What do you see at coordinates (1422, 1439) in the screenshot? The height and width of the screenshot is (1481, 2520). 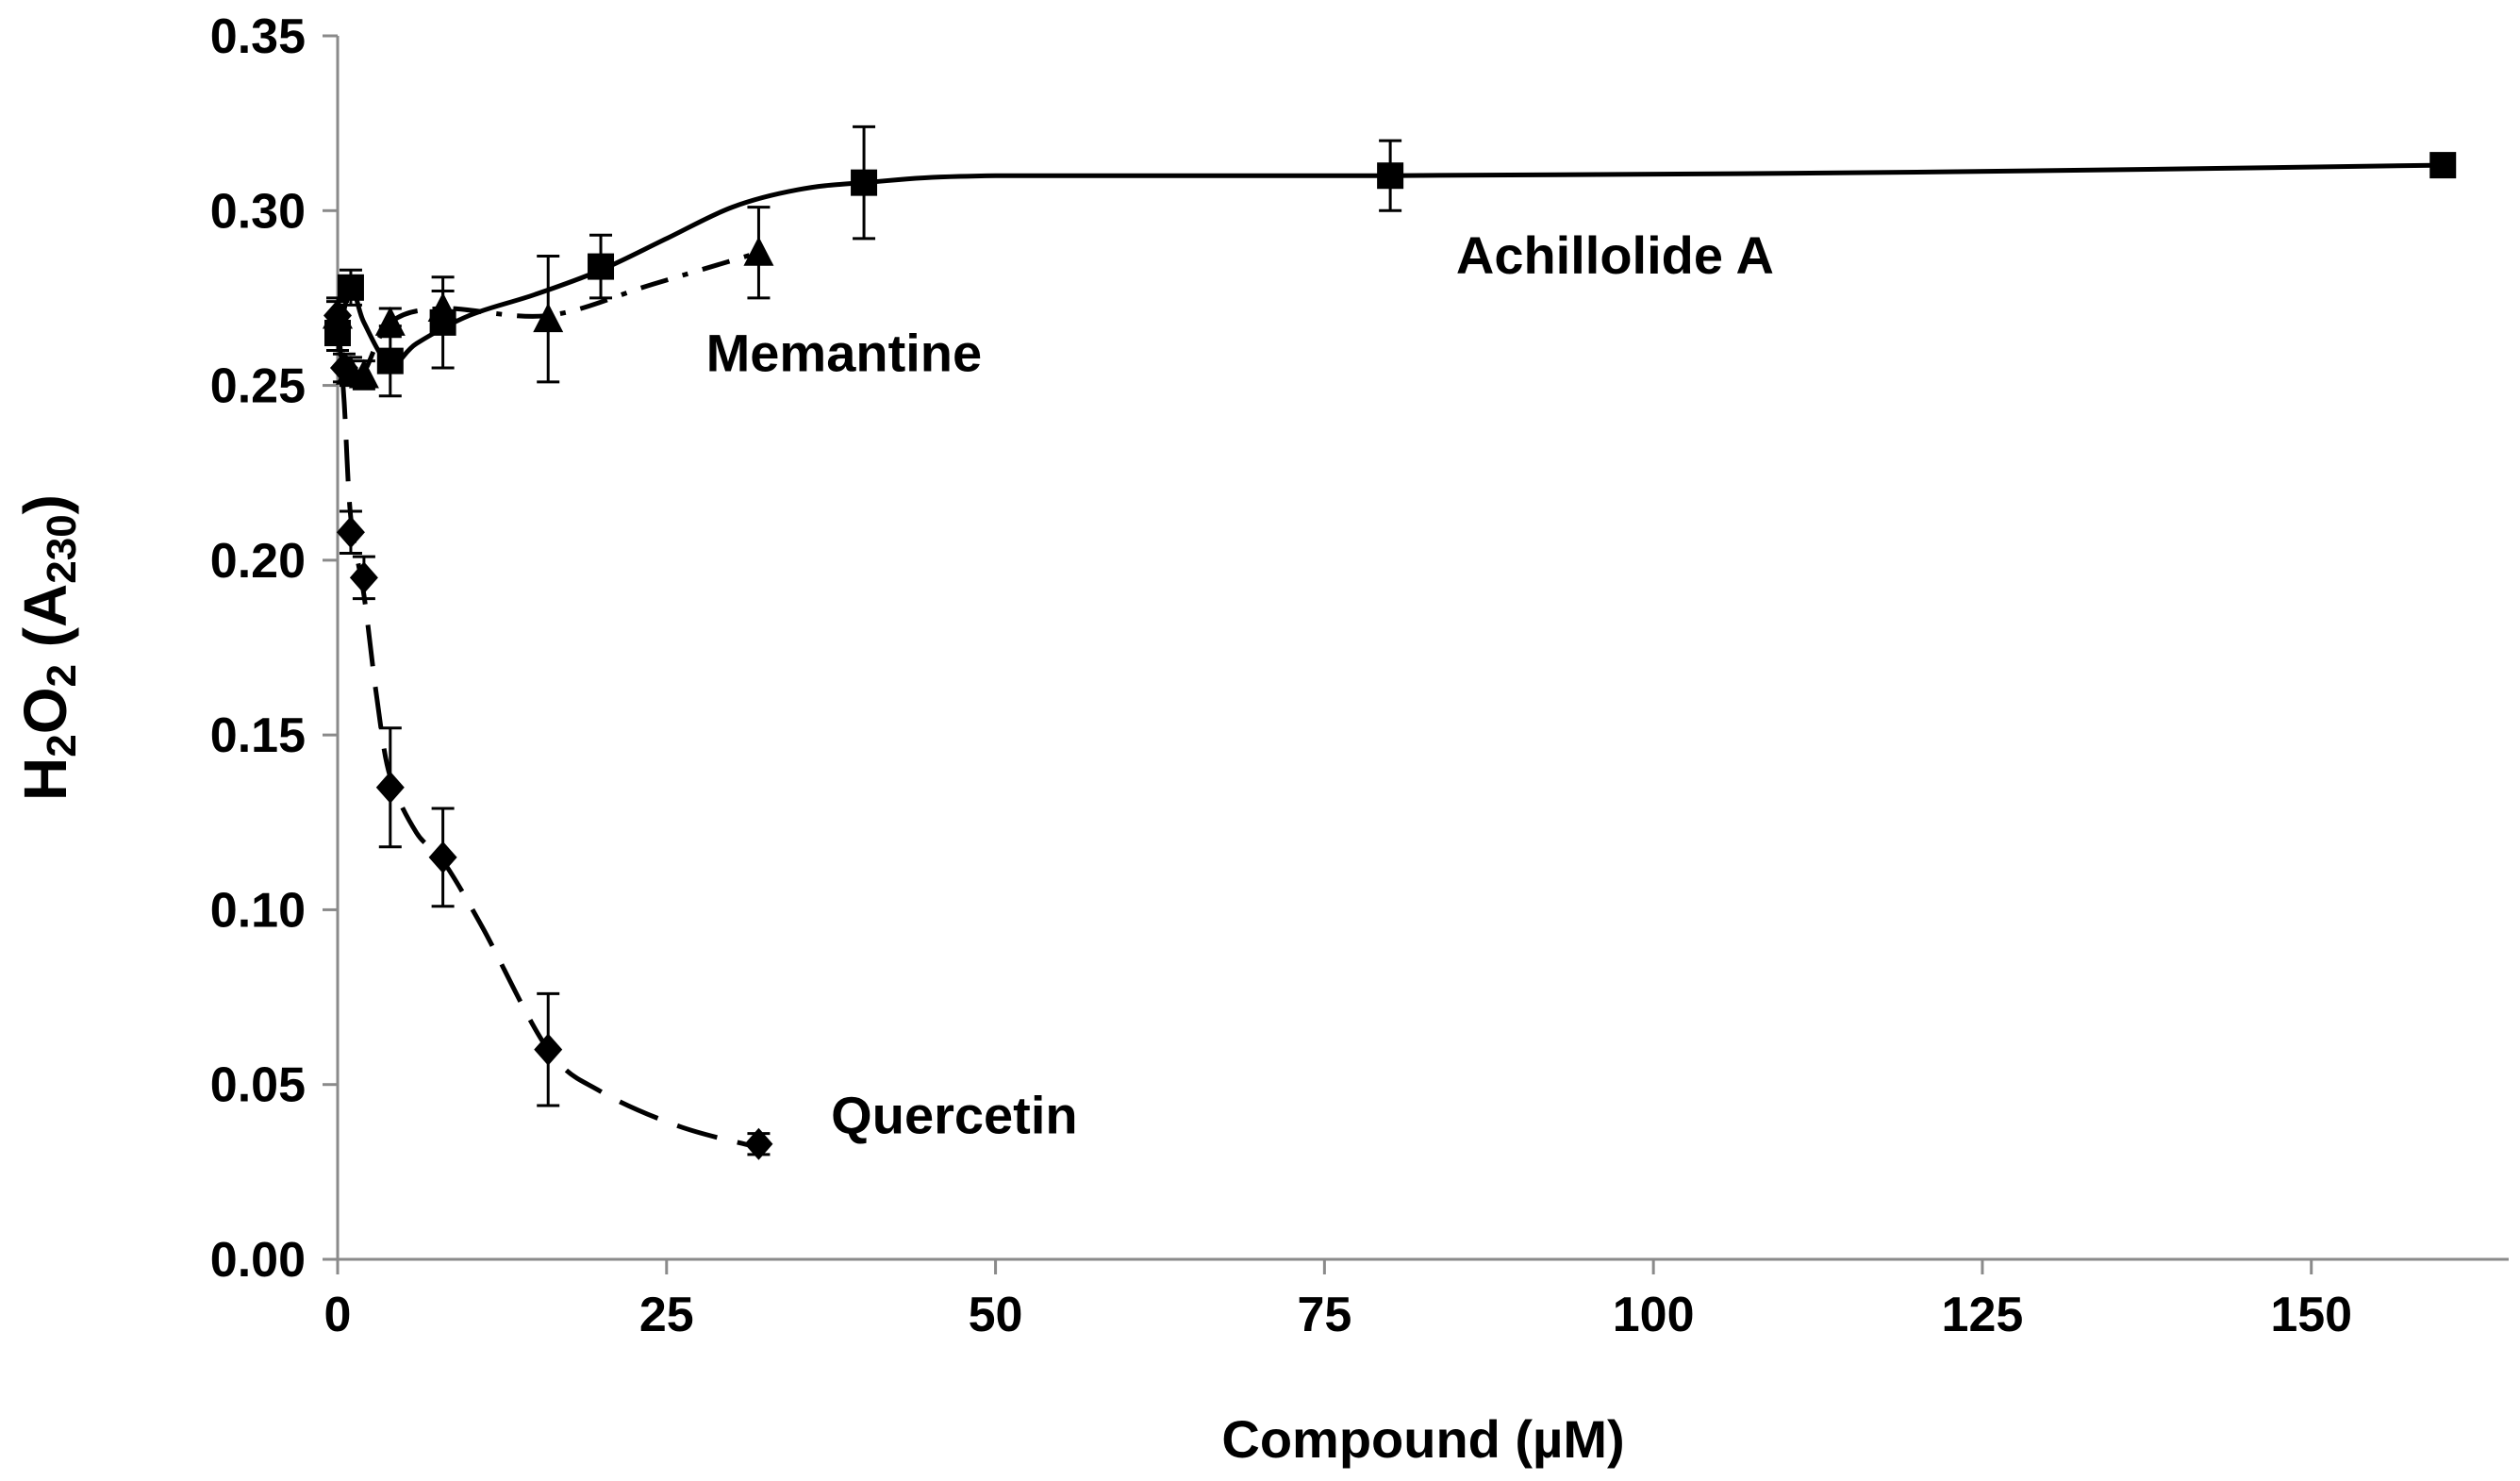 I see `x-axis-title: Compound (µM)` at bounding box center [1422, 1439].